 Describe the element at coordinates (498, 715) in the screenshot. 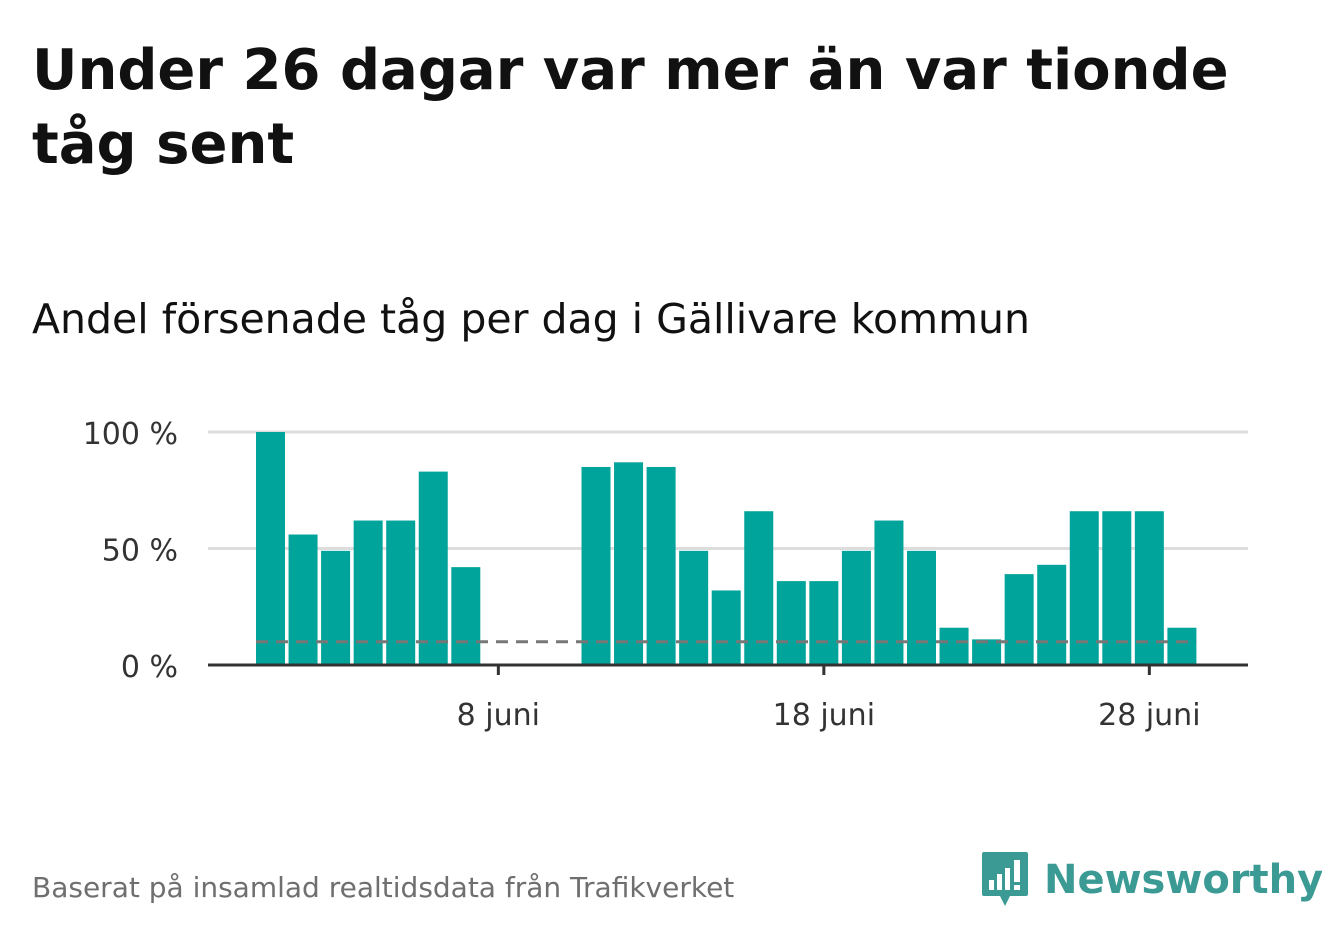

I see `x-tick-label: 8 juni` at that location.